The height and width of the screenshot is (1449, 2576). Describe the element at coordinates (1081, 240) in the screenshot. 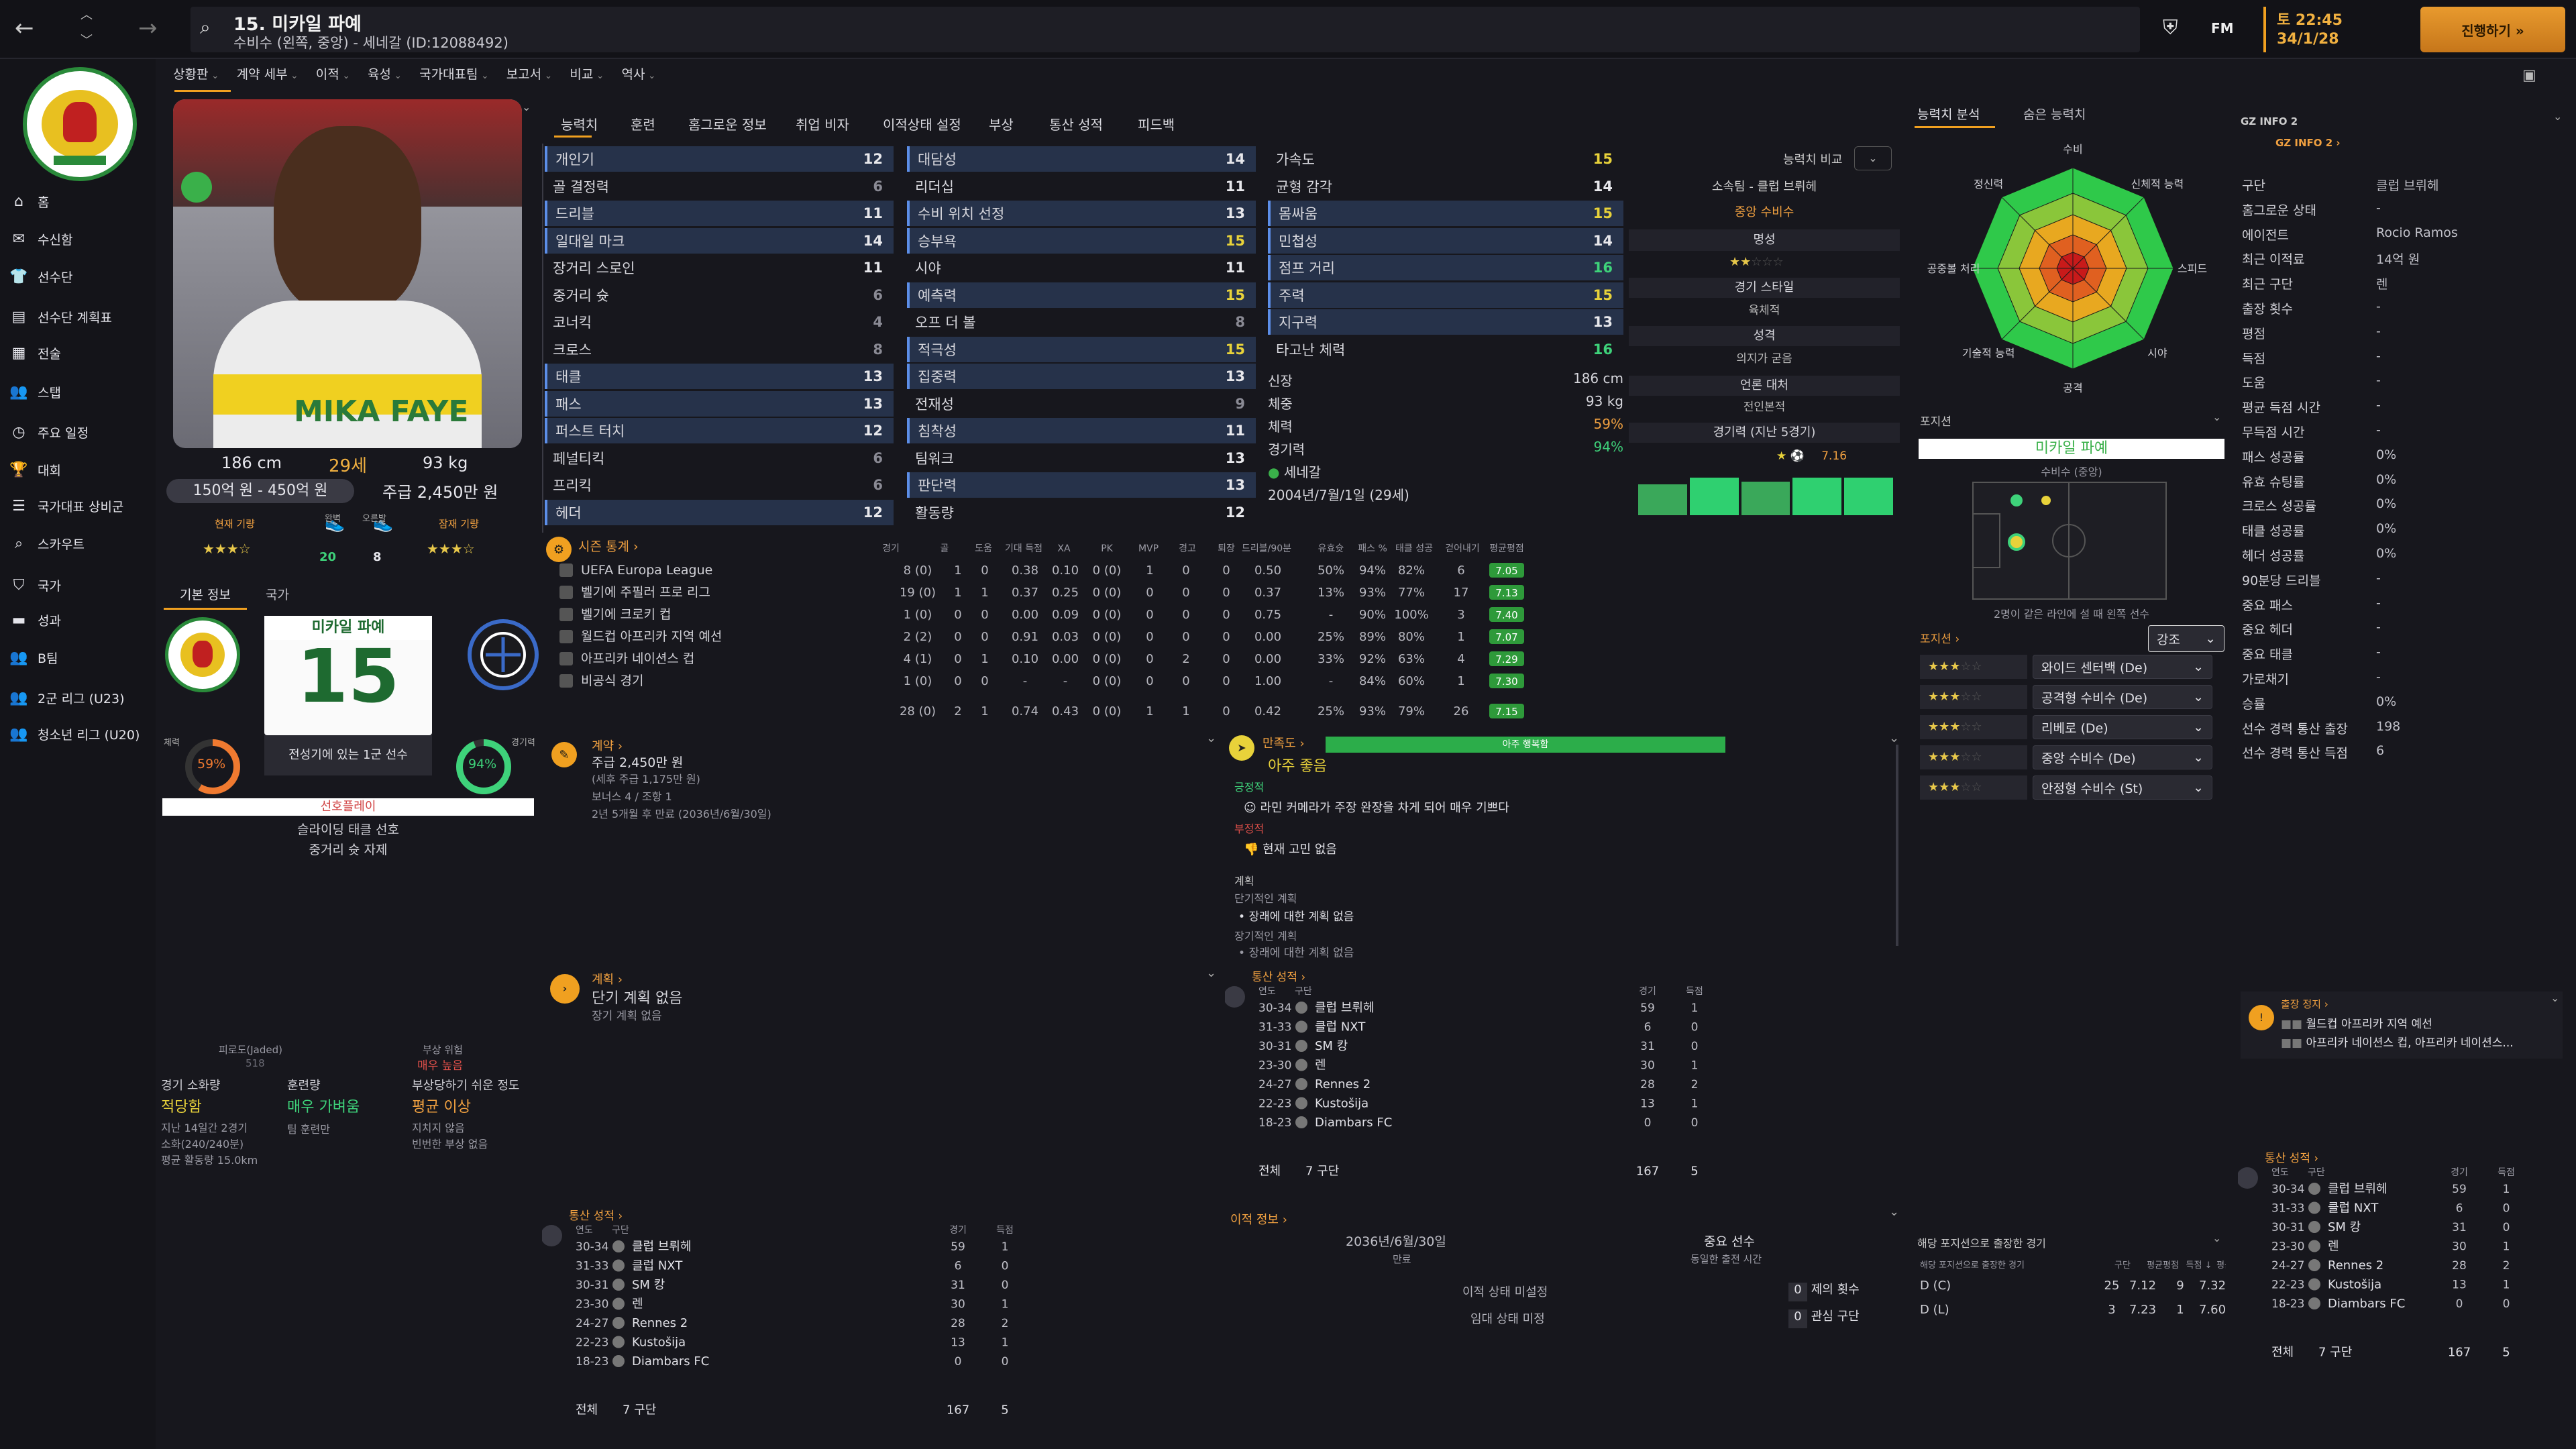

I see `attribute-row: 승부욕 15` at that location.